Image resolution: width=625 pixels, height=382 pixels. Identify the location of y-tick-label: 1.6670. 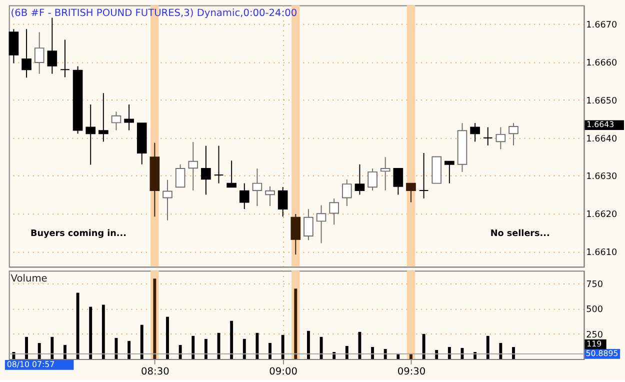
(602, 25).